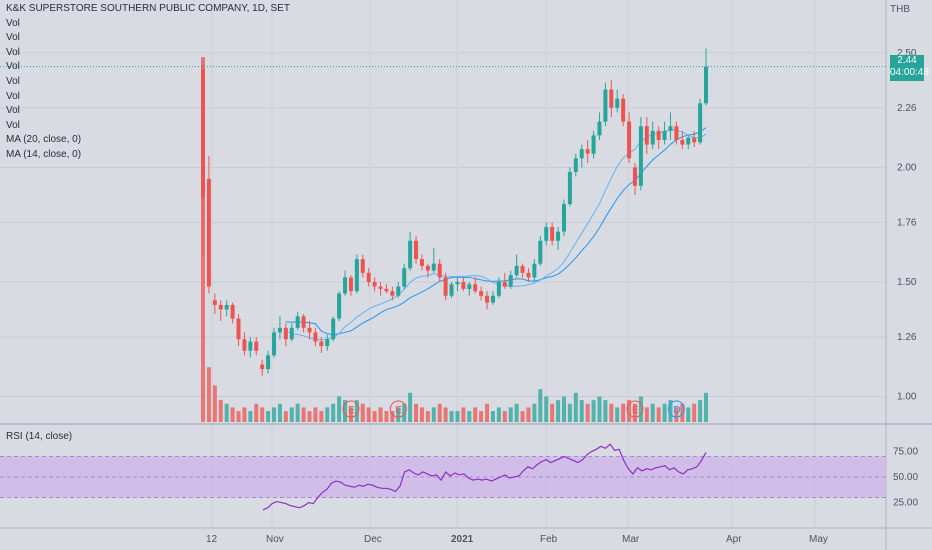 This screenshot has width=932, height=550. Describe the element at coordinates (13, 23) in the screenshot. I see `indicator-vol-1: Vol` at that location.